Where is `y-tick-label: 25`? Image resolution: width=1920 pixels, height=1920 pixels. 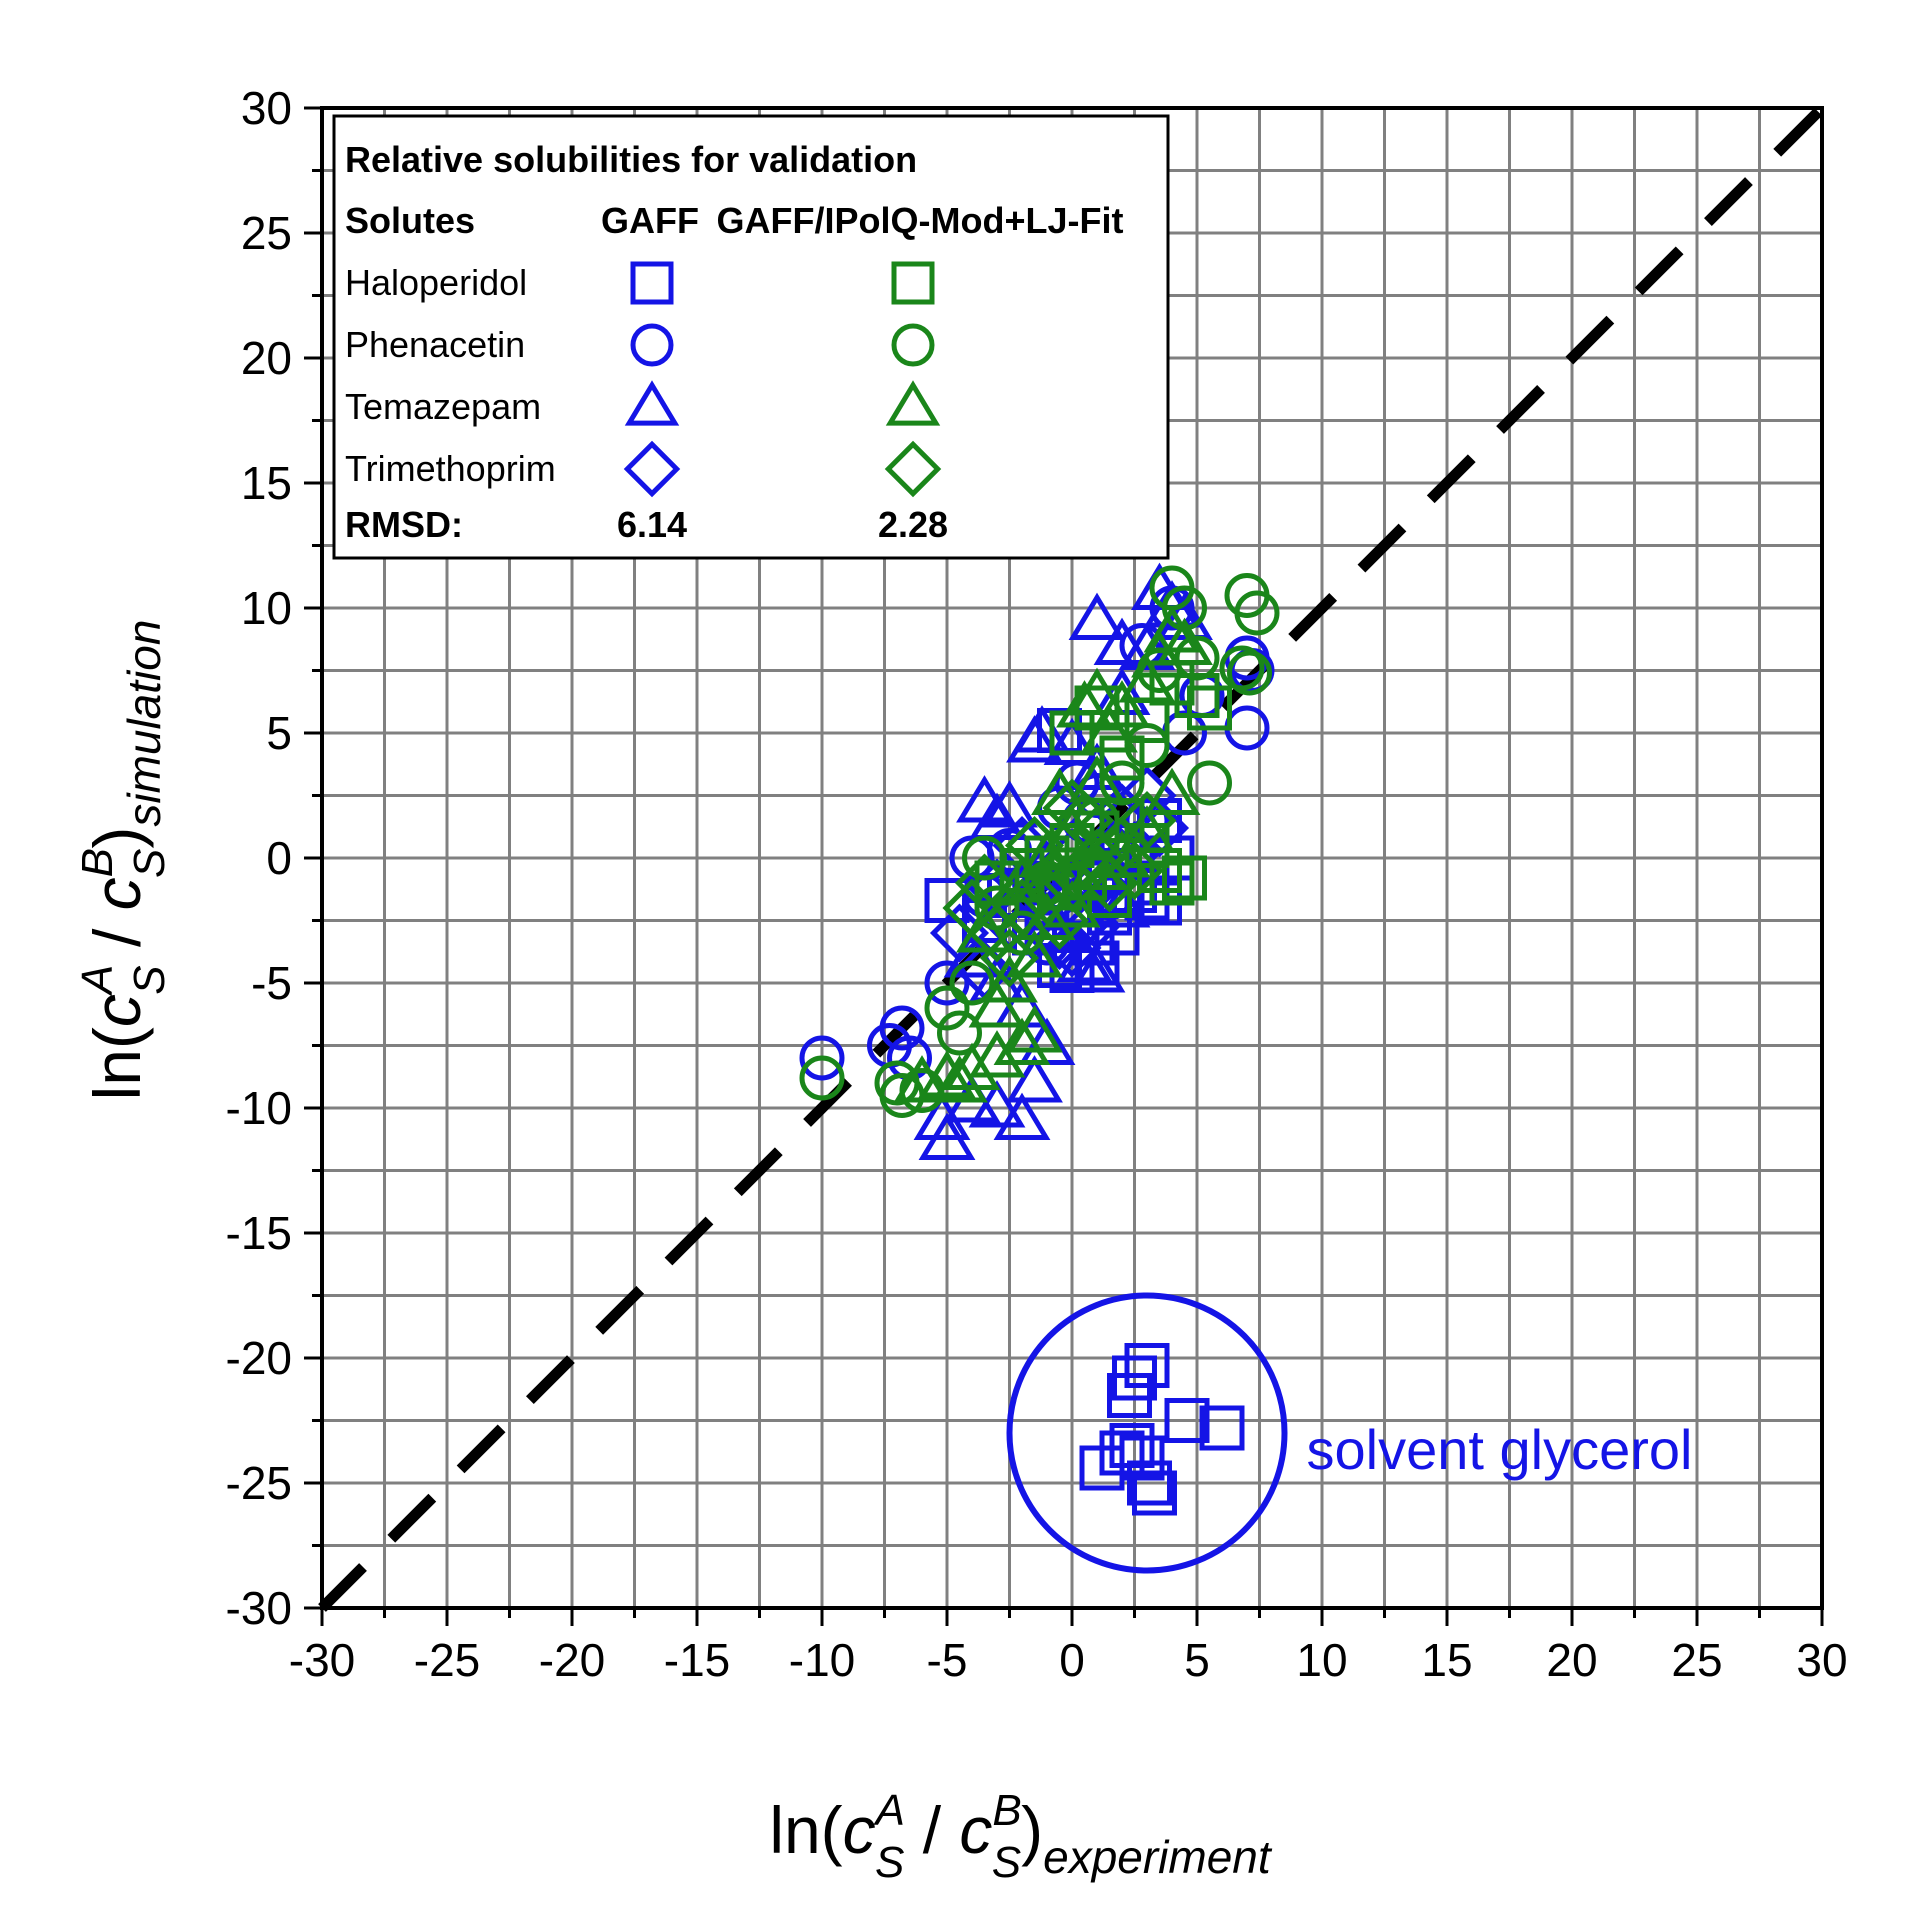
y-tick-label: 25 is located at coordinates (266, 233).